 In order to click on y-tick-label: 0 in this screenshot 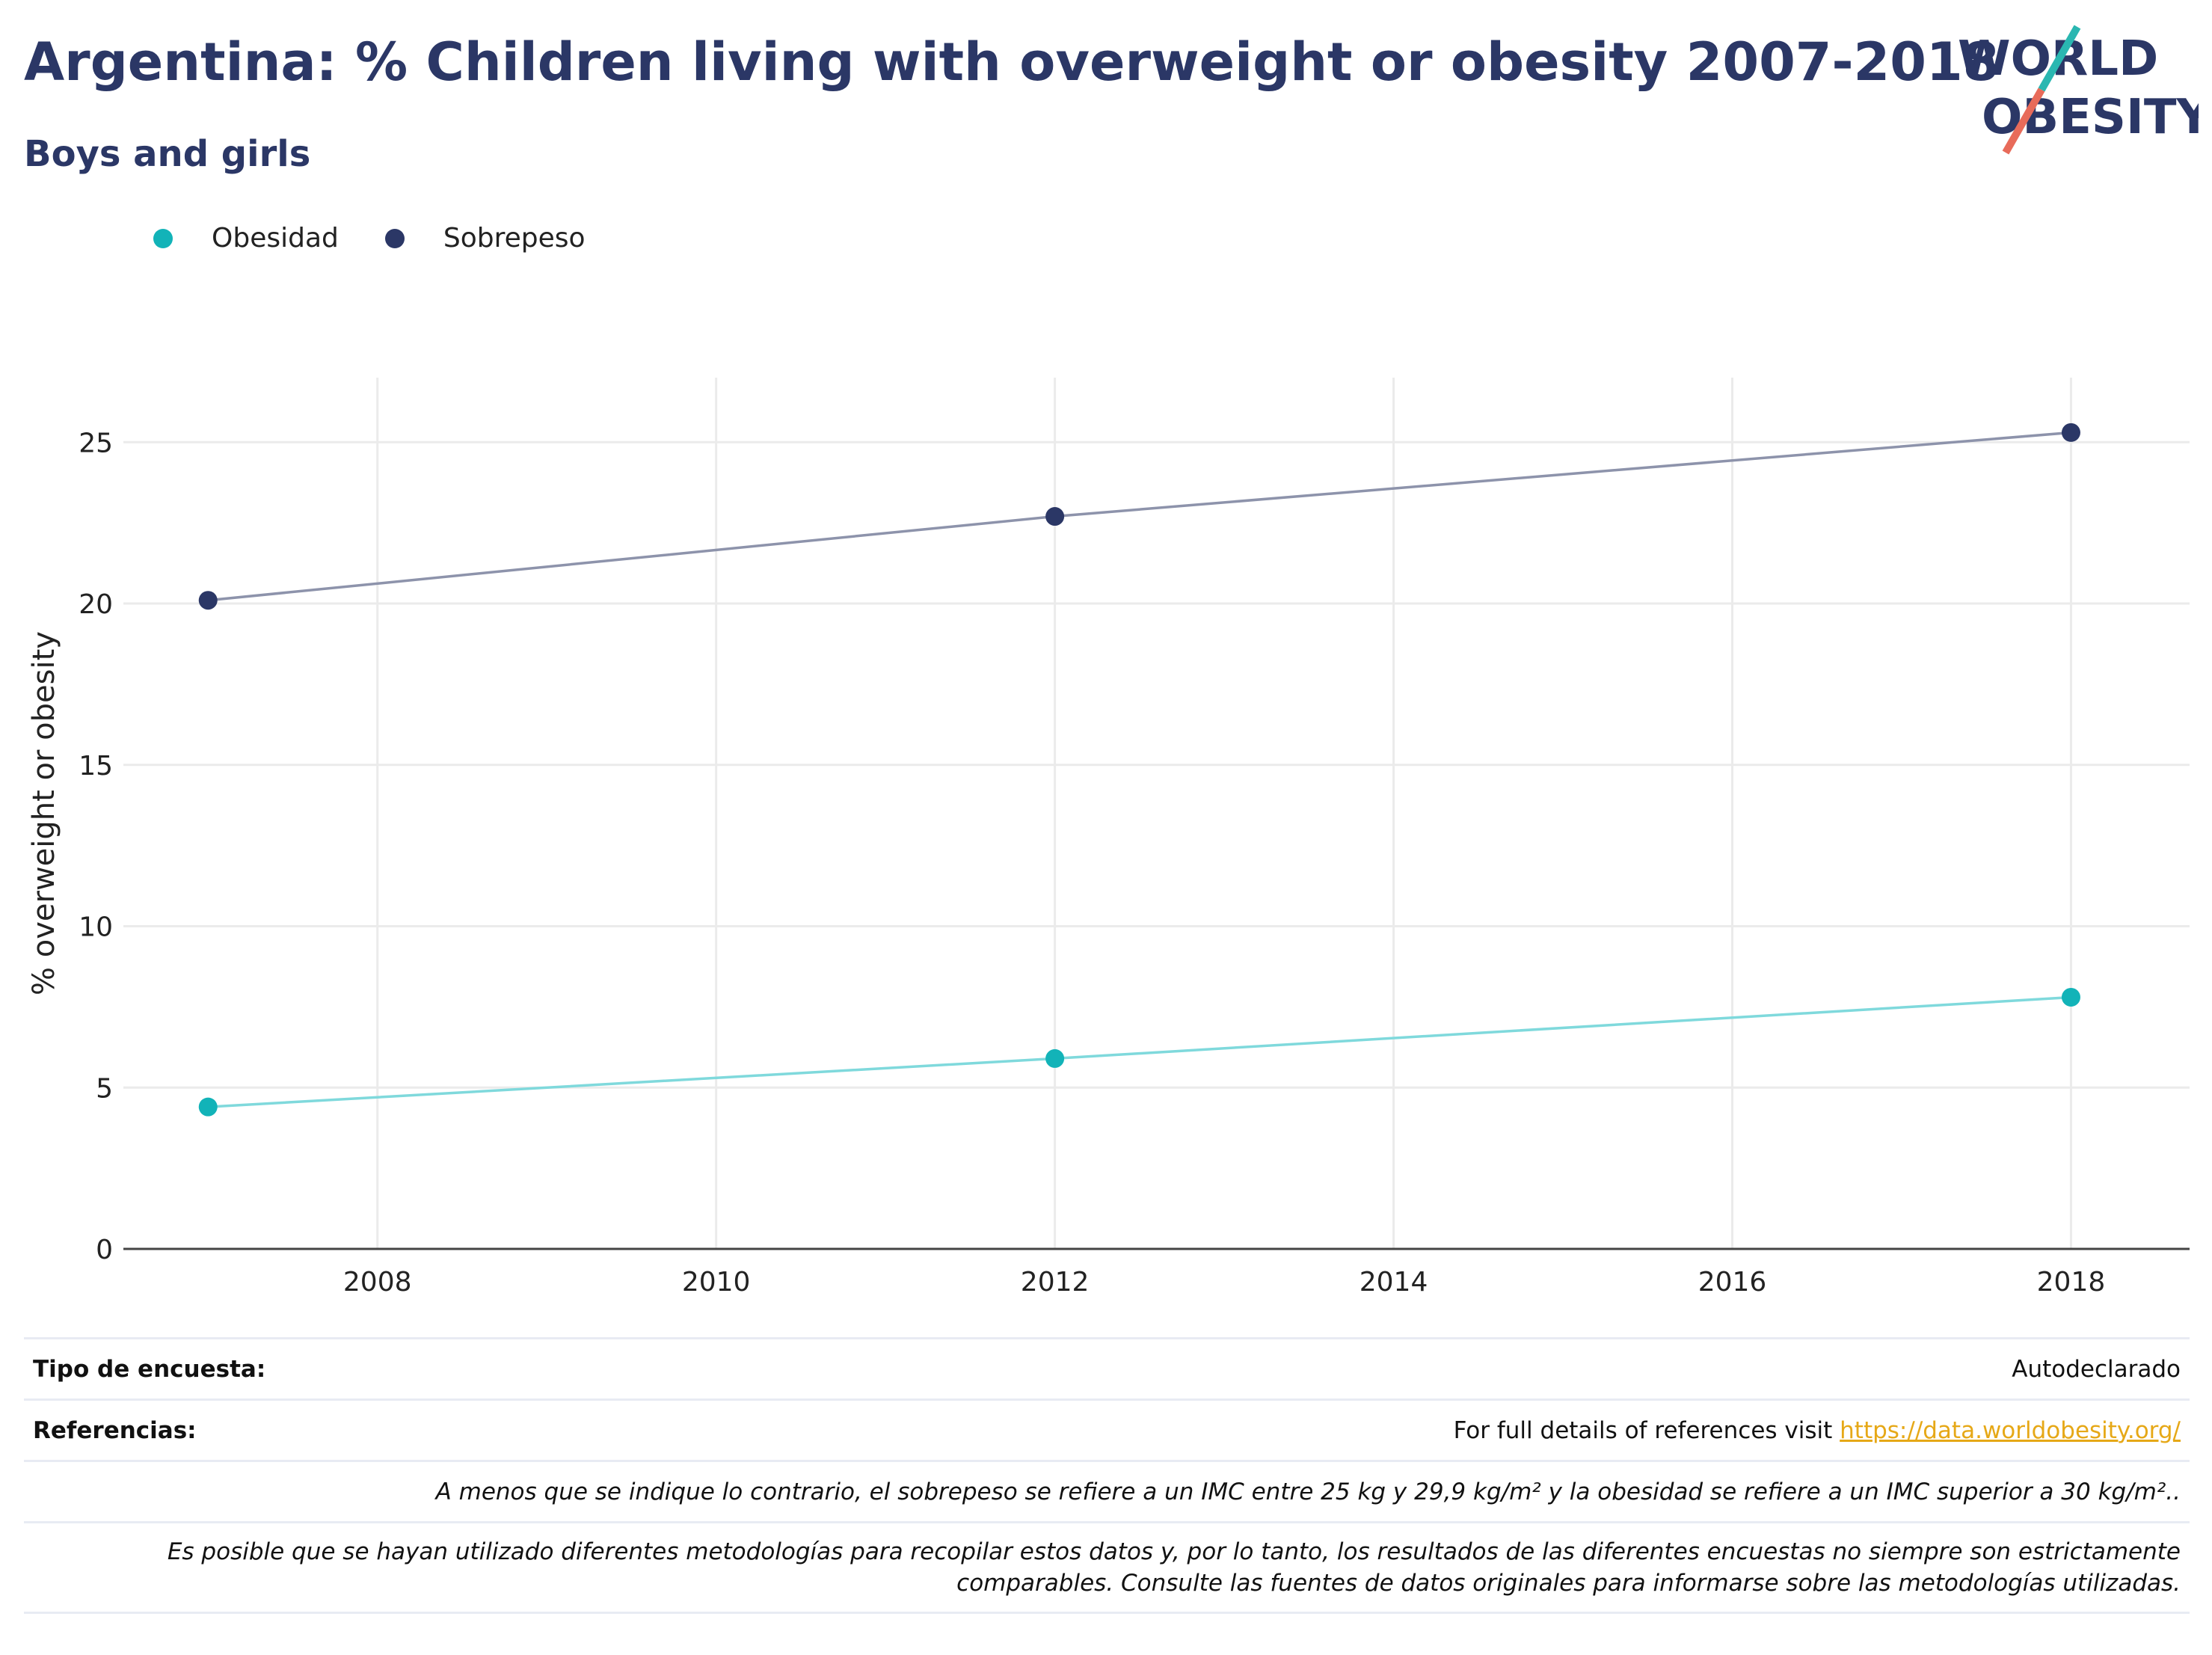, I will do `click(104, 1250)`.